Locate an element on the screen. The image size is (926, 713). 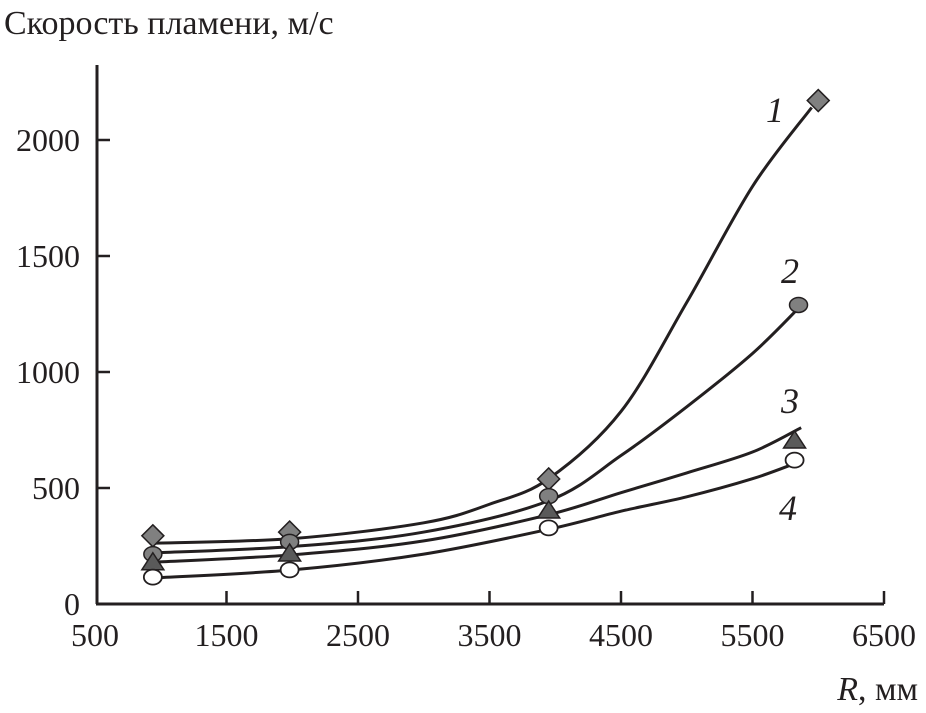
series-label-4: 4 is located at coordinates (788, 508).